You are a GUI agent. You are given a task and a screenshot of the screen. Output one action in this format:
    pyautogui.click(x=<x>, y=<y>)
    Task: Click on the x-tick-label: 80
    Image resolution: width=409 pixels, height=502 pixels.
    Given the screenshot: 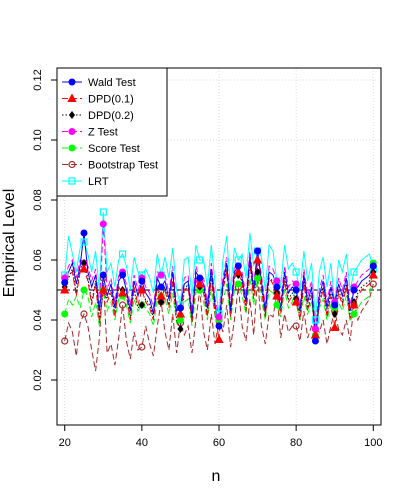 What is the action you would take?
    pyautogui.click(x=296, y=443)
    